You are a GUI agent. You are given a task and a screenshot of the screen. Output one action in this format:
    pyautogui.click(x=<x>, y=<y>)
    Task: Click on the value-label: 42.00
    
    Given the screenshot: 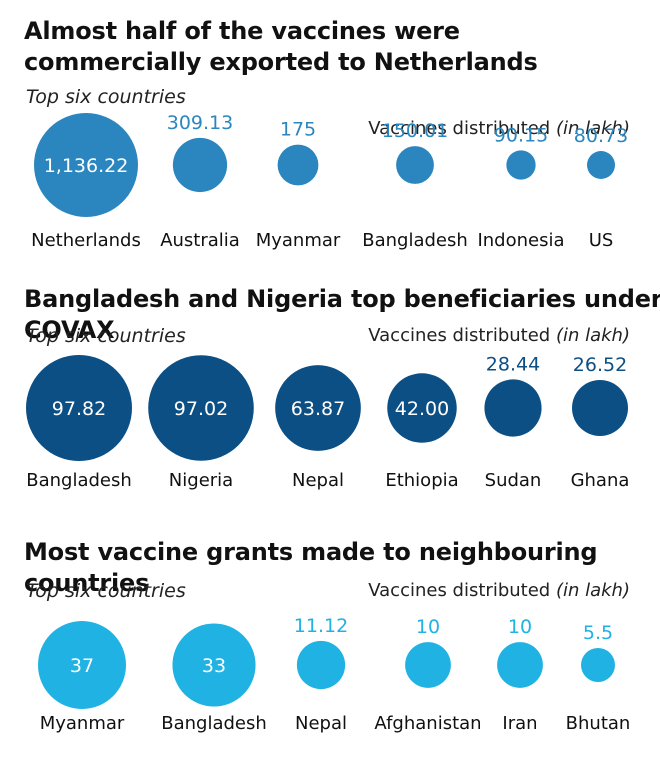 What is the action you would take?
    pyautogui.click(x=422, y=409)
    